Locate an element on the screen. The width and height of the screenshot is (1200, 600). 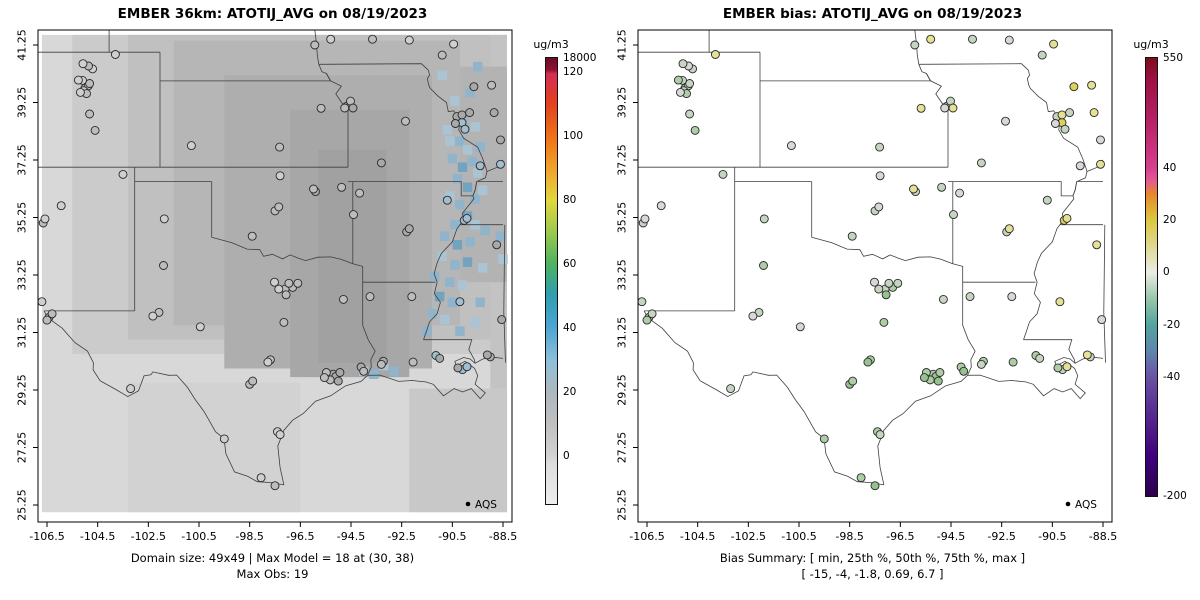
colorbar-tick-label: 550 is located at coordinates (1173, 58).